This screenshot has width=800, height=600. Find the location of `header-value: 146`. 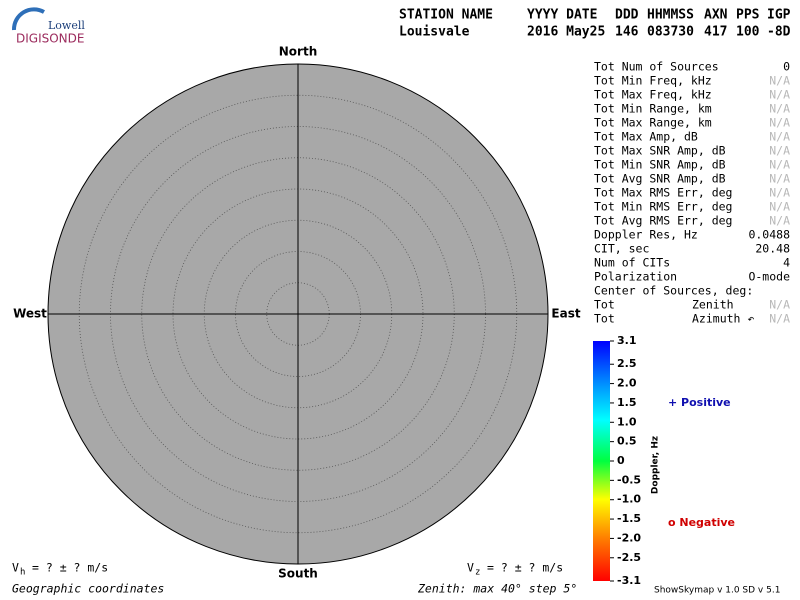

header-value: 146 is located at coordinates (627, 32).